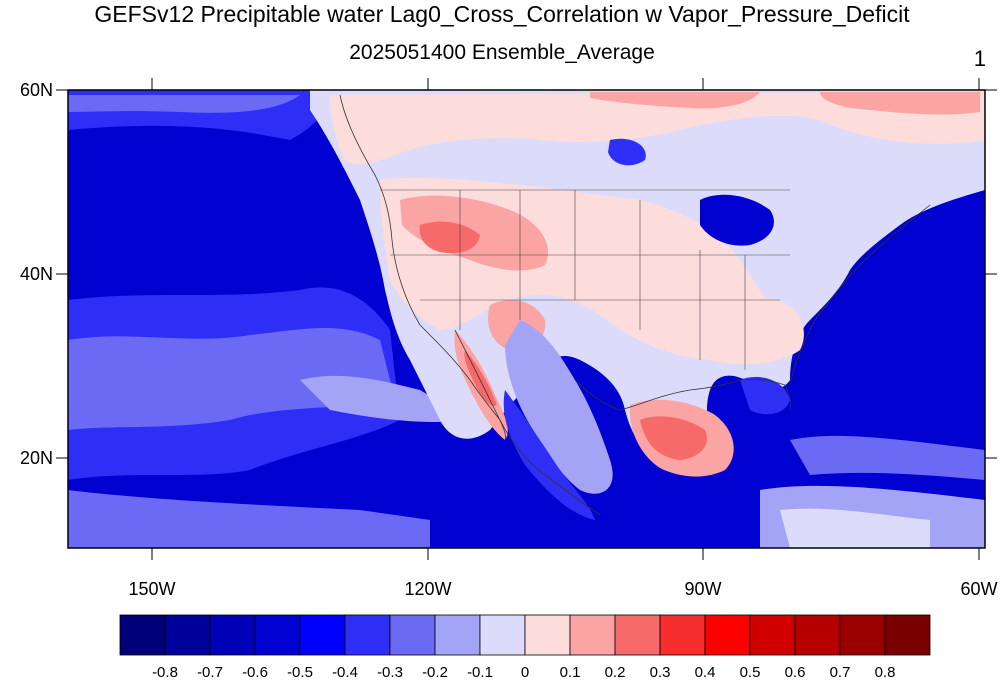 This screenshot has height=682, width=1004. Describe the element at coordinates (978, 589) in the screenshot. I see `lon-label: 60W` at that location.